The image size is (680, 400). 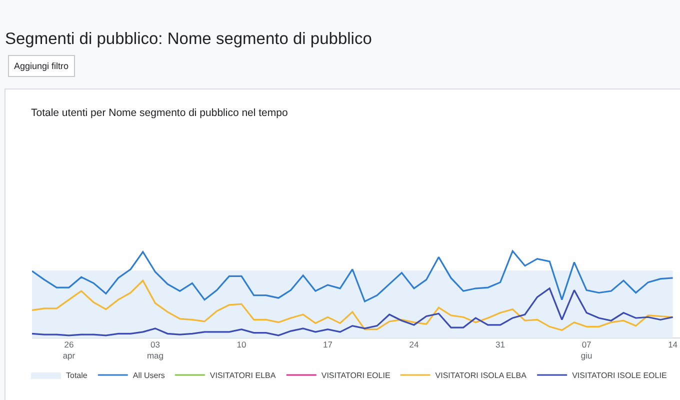 What do you see at coordinates (77, 375) in the screenshot?
I see `legend-label: Totale` at bounding box center [77, 375].